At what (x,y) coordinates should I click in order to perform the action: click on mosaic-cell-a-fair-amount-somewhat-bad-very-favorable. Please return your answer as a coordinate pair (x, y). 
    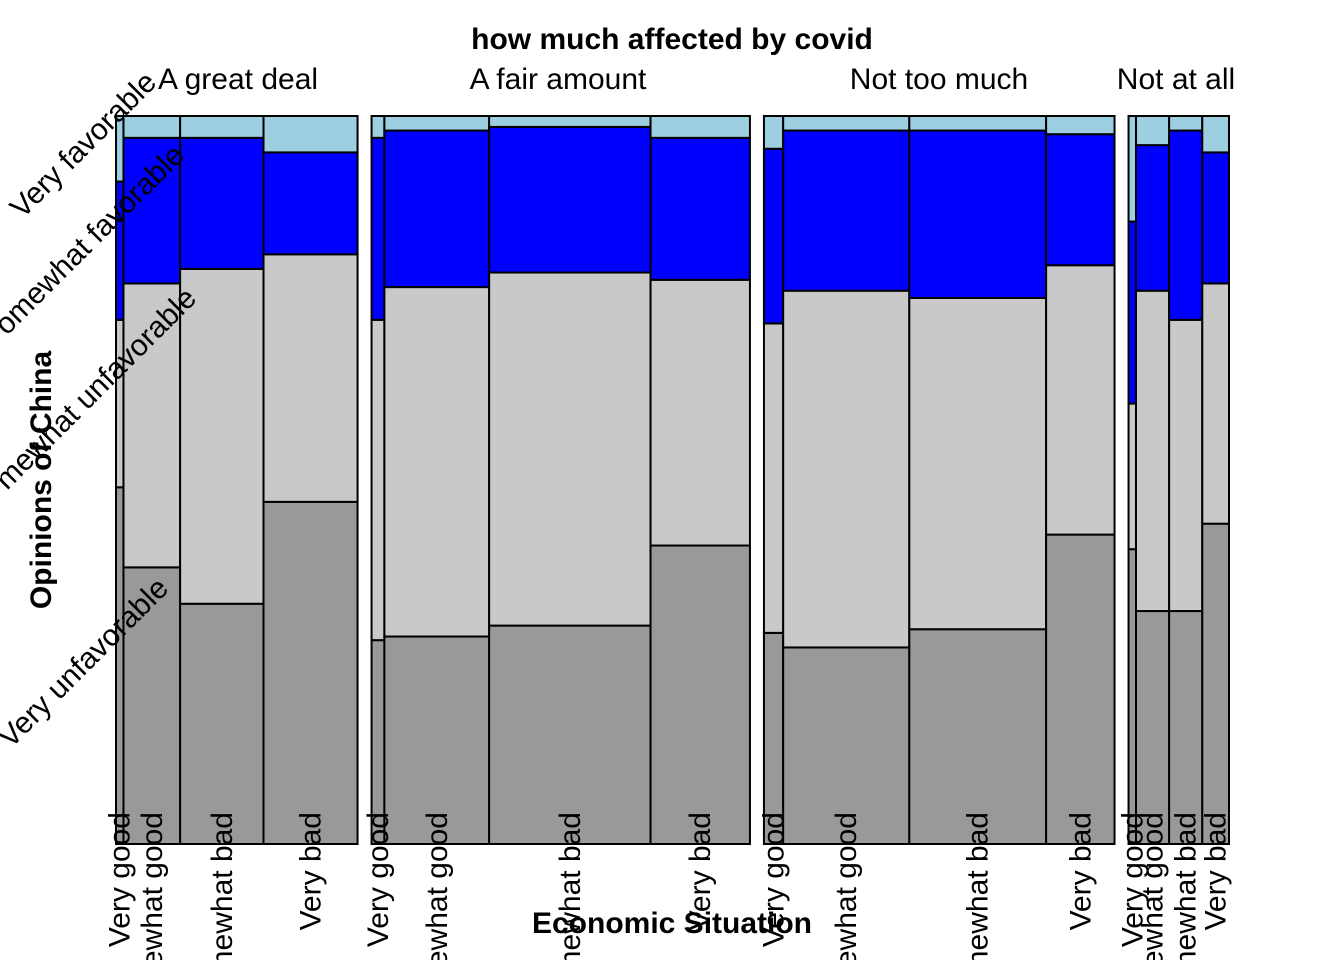
    Looking at the image, I should click on (570, 121).